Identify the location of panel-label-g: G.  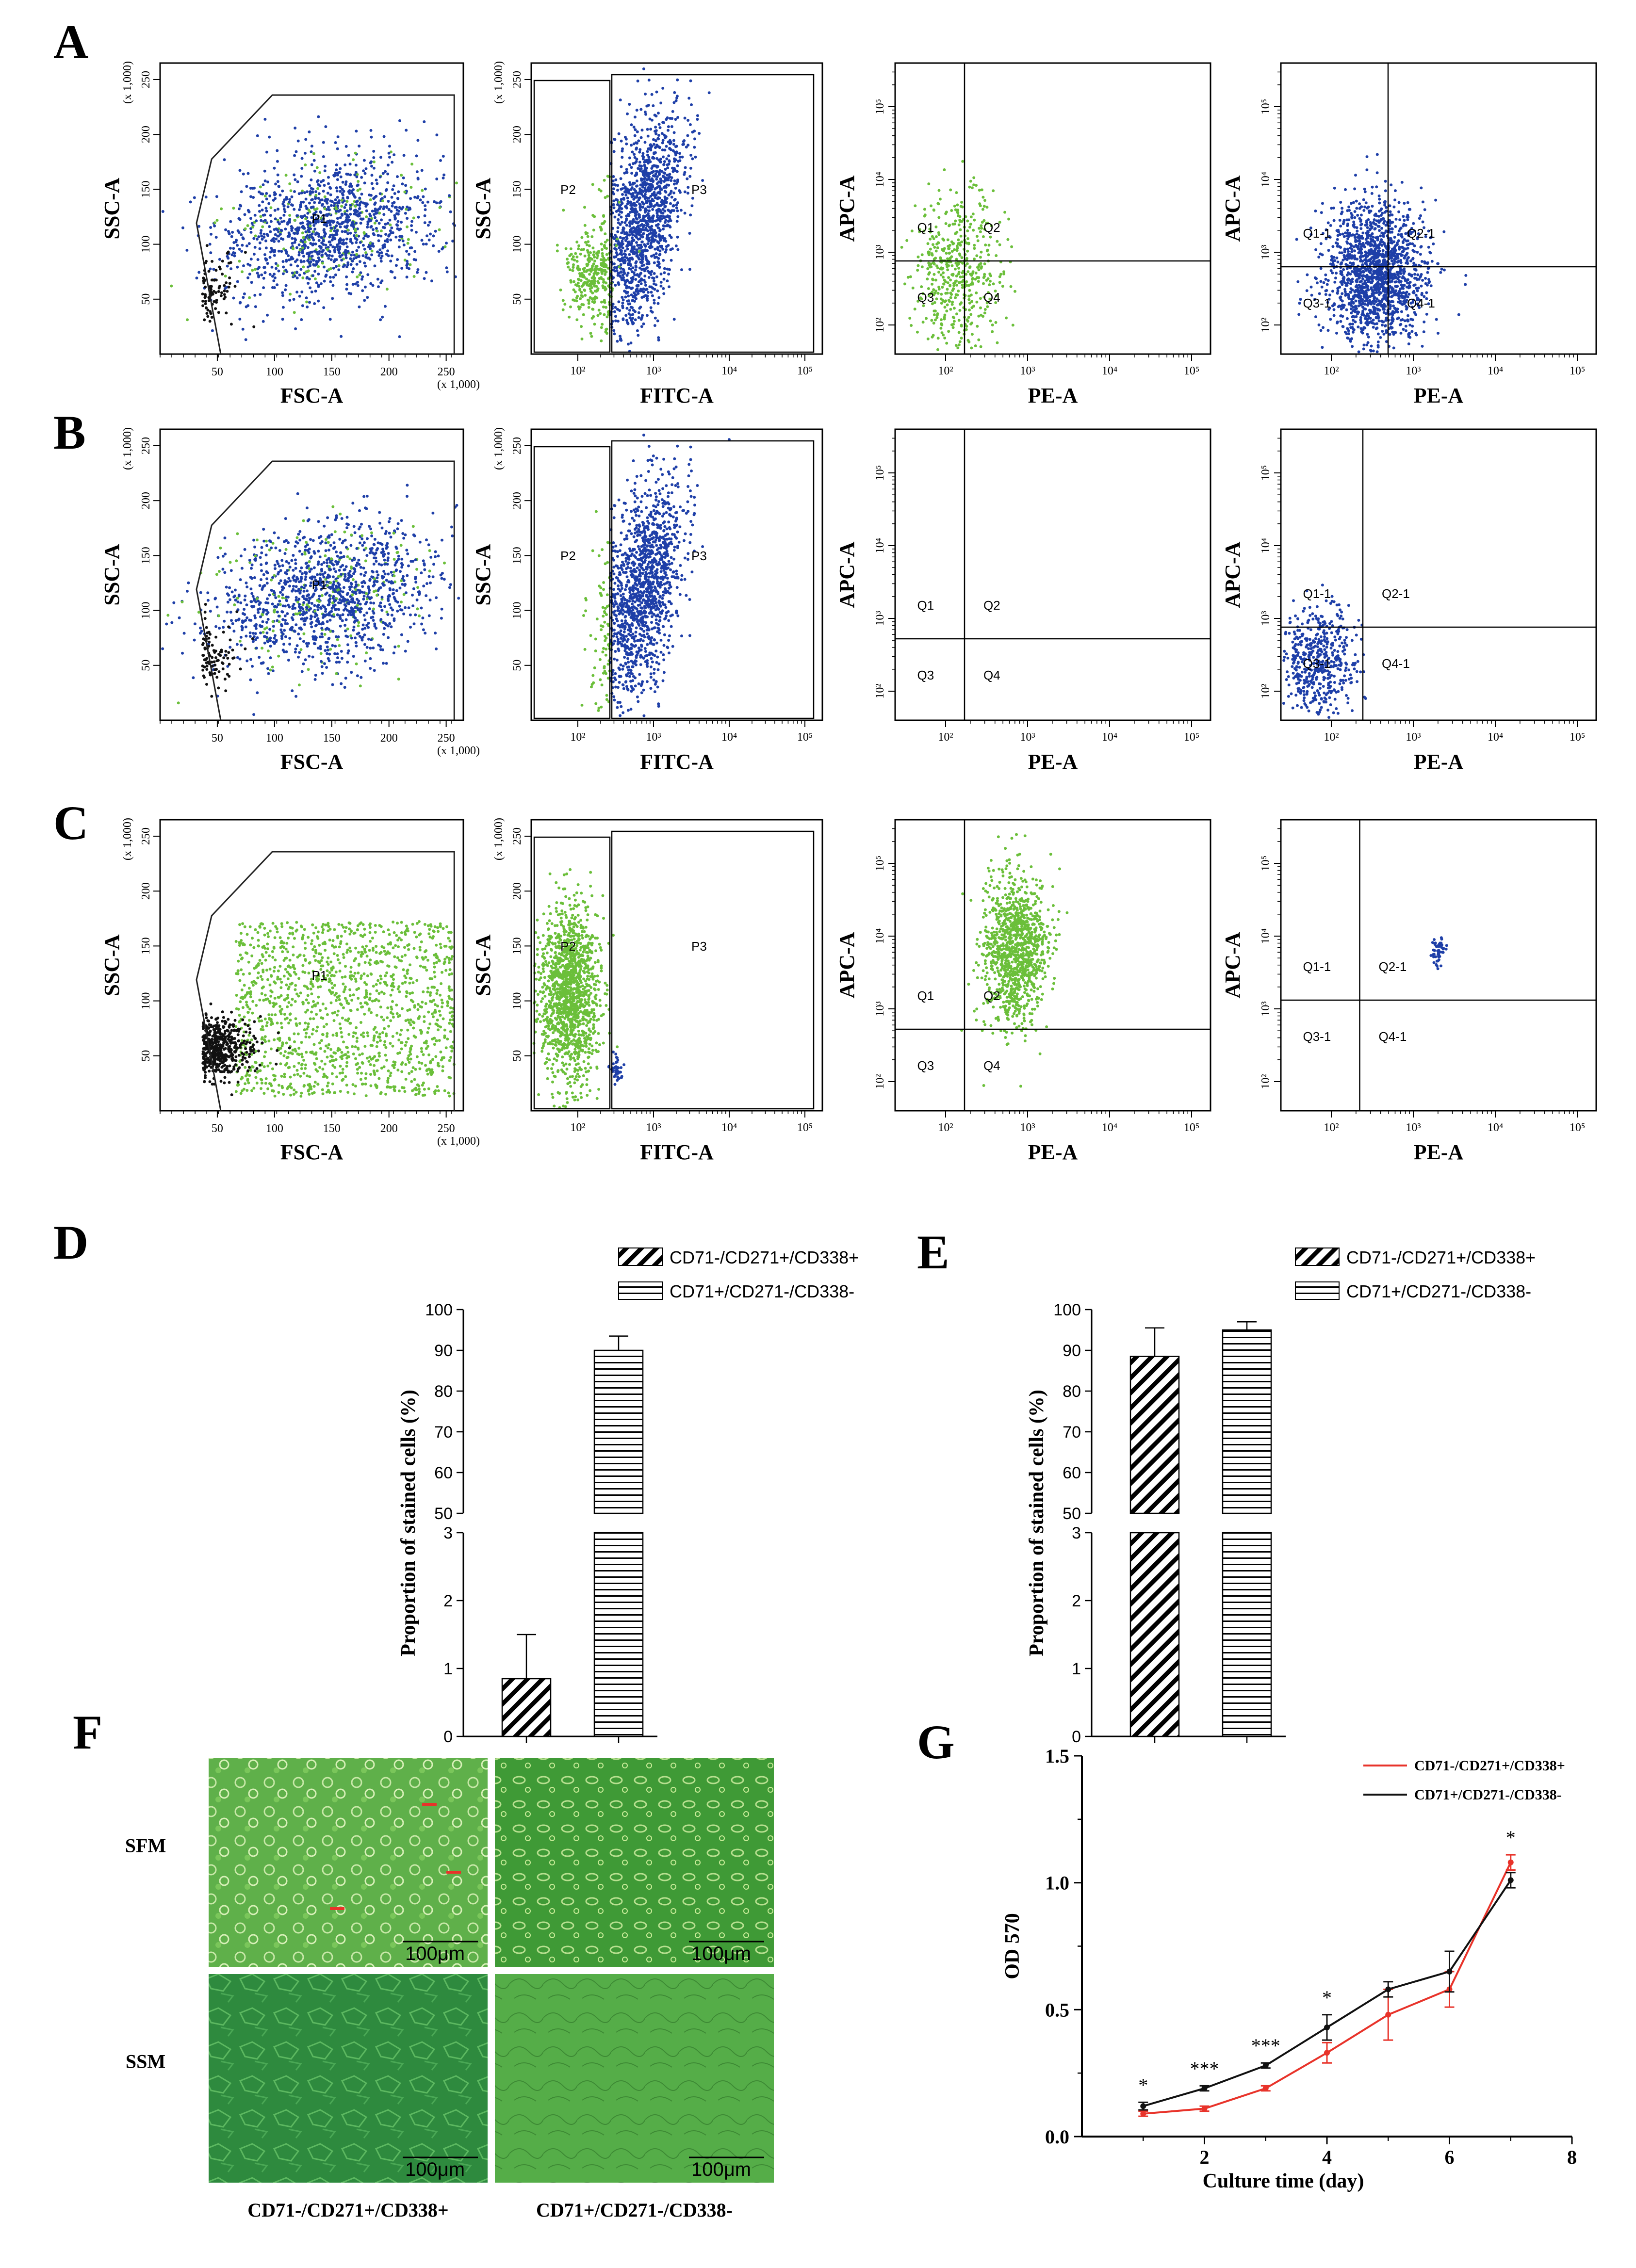
(936, 1742).